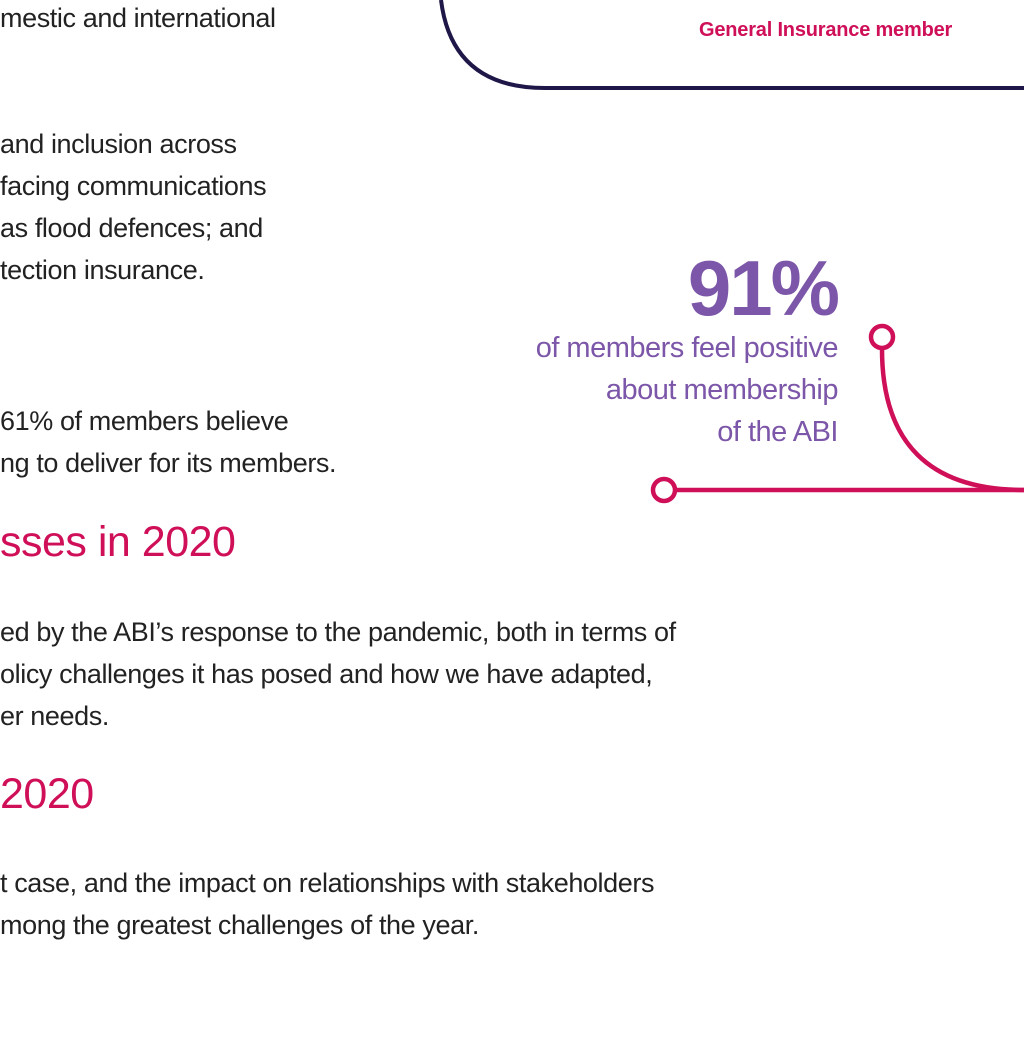  What do you see at coordinates (118, 144) in the screenshot?
I see `text-line: and inclusion across` at bounding box center [118, 144].